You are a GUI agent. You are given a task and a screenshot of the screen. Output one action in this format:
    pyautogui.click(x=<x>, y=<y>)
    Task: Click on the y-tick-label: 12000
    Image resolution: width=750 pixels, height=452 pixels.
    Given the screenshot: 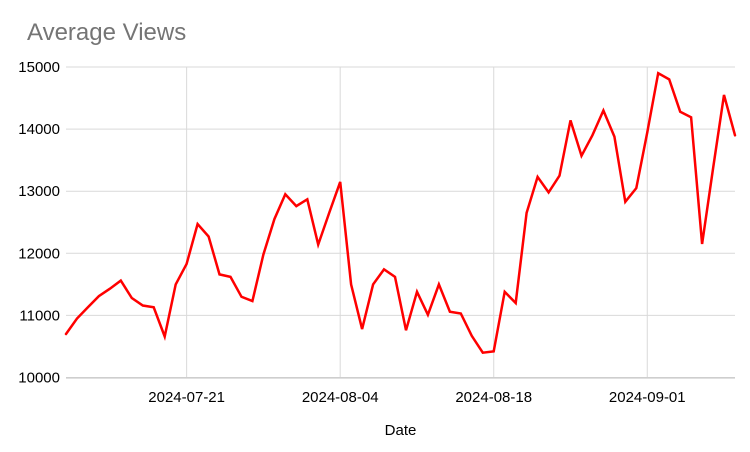 What is the action you would take?
    pyautogui.click(x=39, y=253)
    